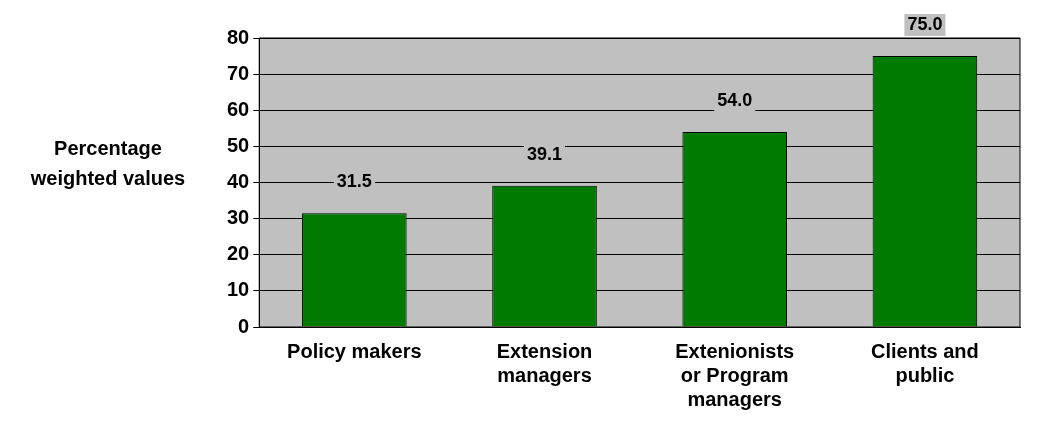 This screenshot has height=423, width=1048. What do you see at coordinates (108, 163) in the screenshot?
I see `y-axis-title: Percentage weighted values` at bounding box center [108, 163].